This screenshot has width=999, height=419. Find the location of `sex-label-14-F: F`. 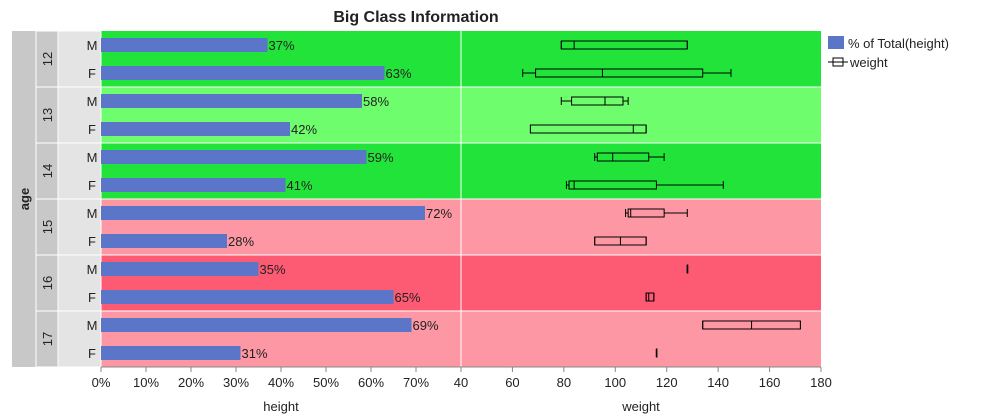

sex-label-14-F: F is located at coordinates (92, 185).